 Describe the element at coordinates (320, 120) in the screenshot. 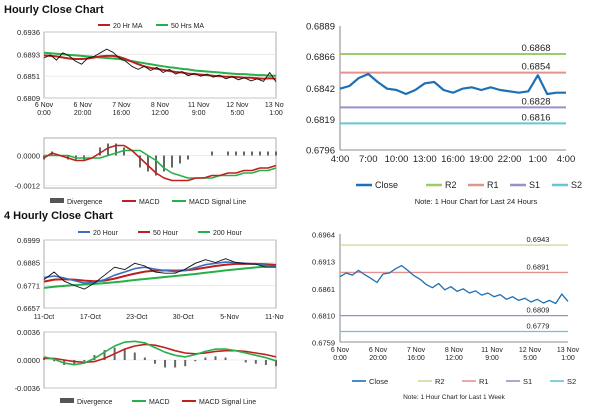

I see `y-tick-label: 0.6819` at that location.